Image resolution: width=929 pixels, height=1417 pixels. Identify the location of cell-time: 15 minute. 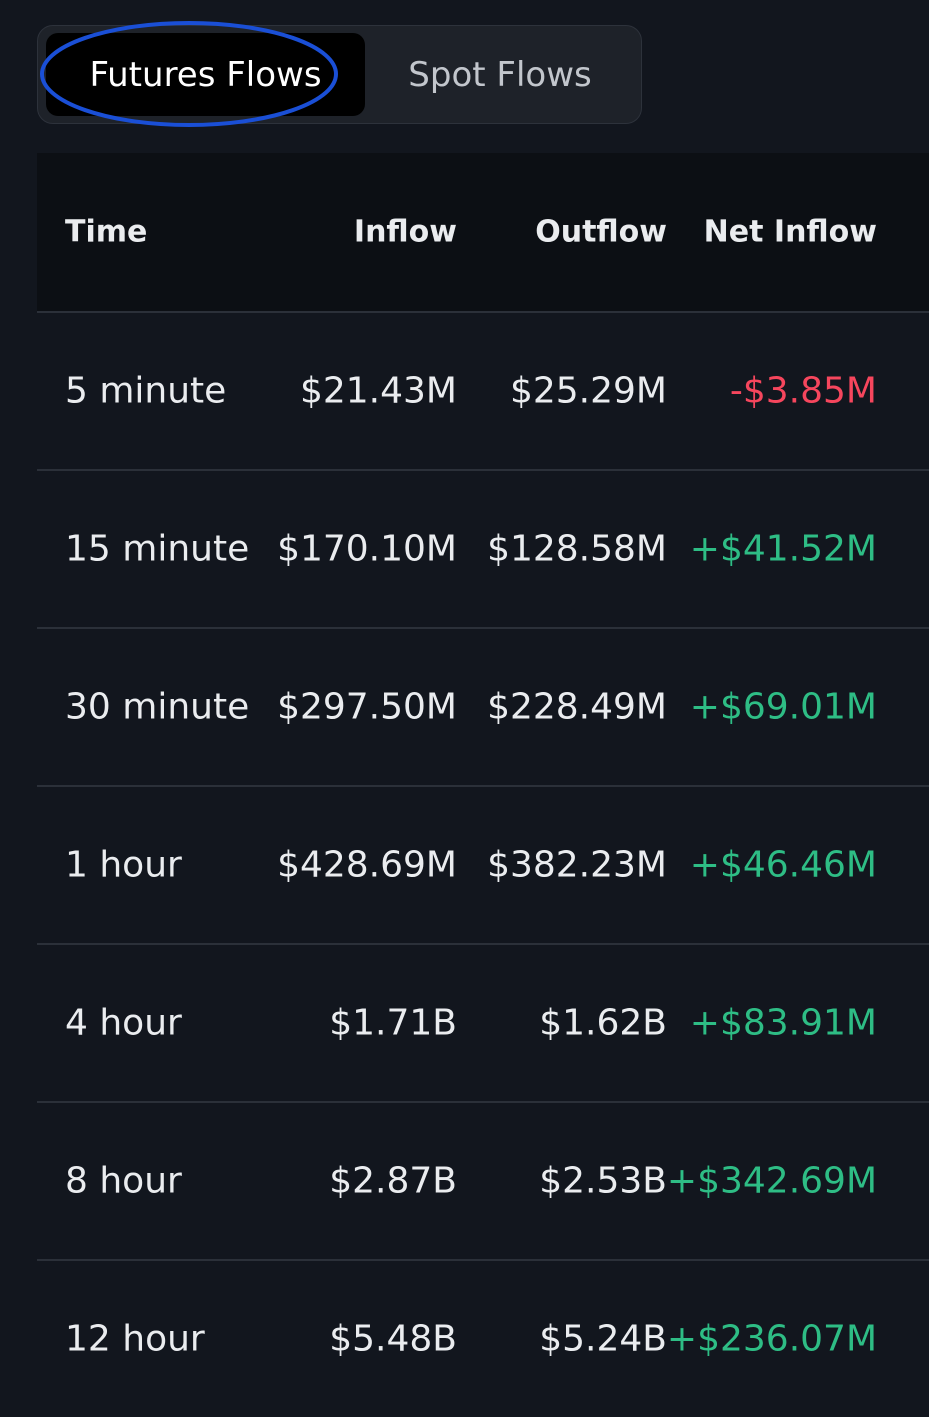
(157, 549).